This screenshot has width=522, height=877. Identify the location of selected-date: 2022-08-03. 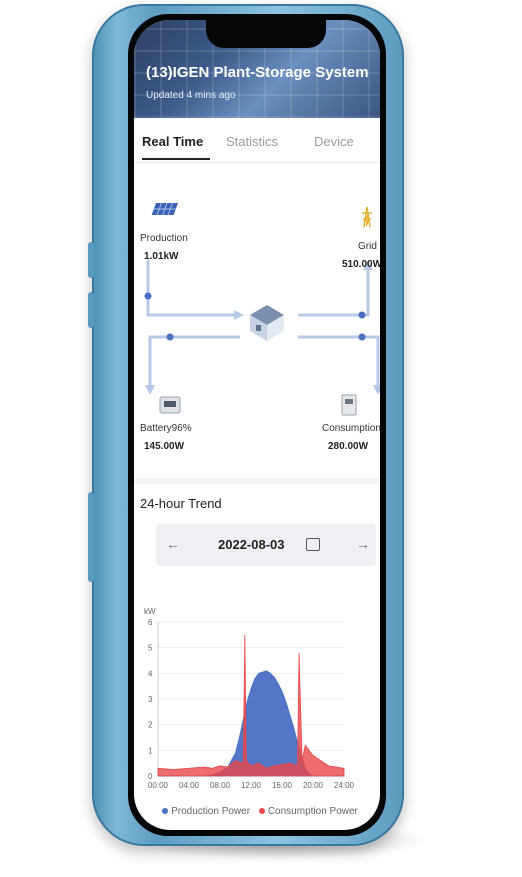
(251, 544).